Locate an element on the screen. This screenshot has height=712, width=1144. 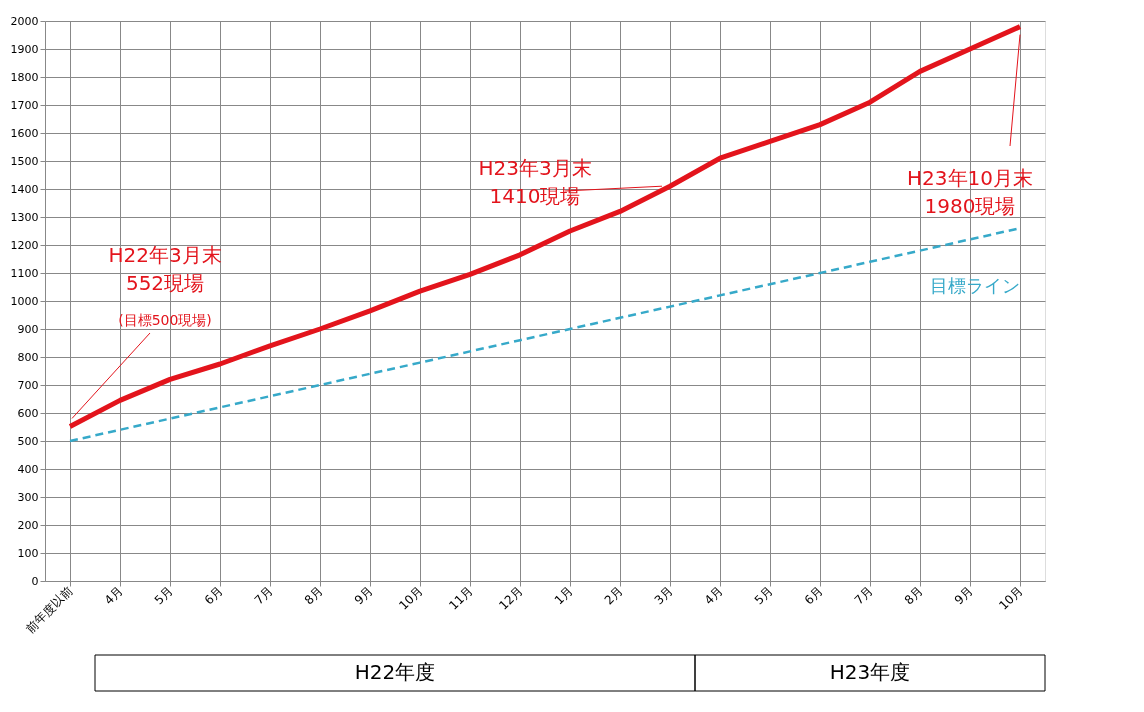
annotation: (目標500現場) is located at coordinates (165, 320).